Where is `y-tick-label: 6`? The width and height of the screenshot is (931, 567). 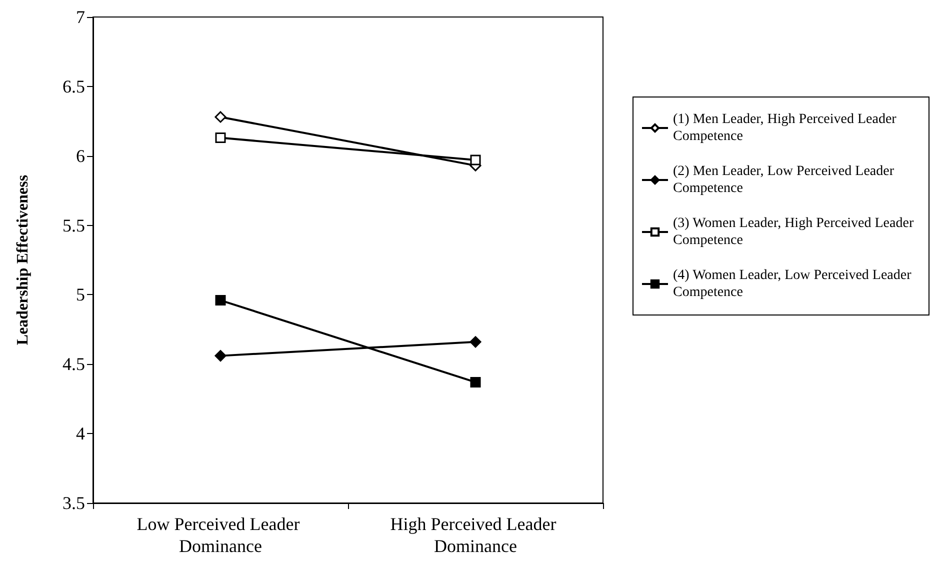 y-tick-label: 6 is located at coordinates (80, 156).